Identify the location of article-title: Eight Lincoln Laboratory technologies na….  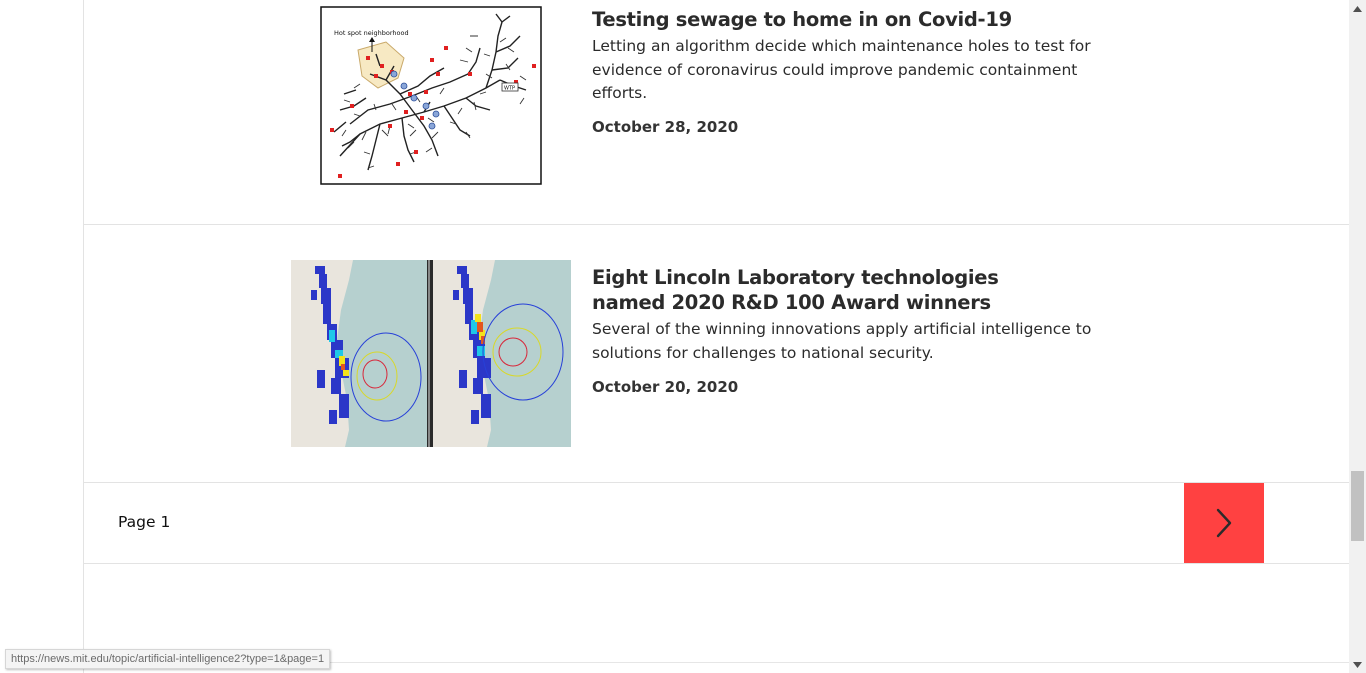
(795, 290).